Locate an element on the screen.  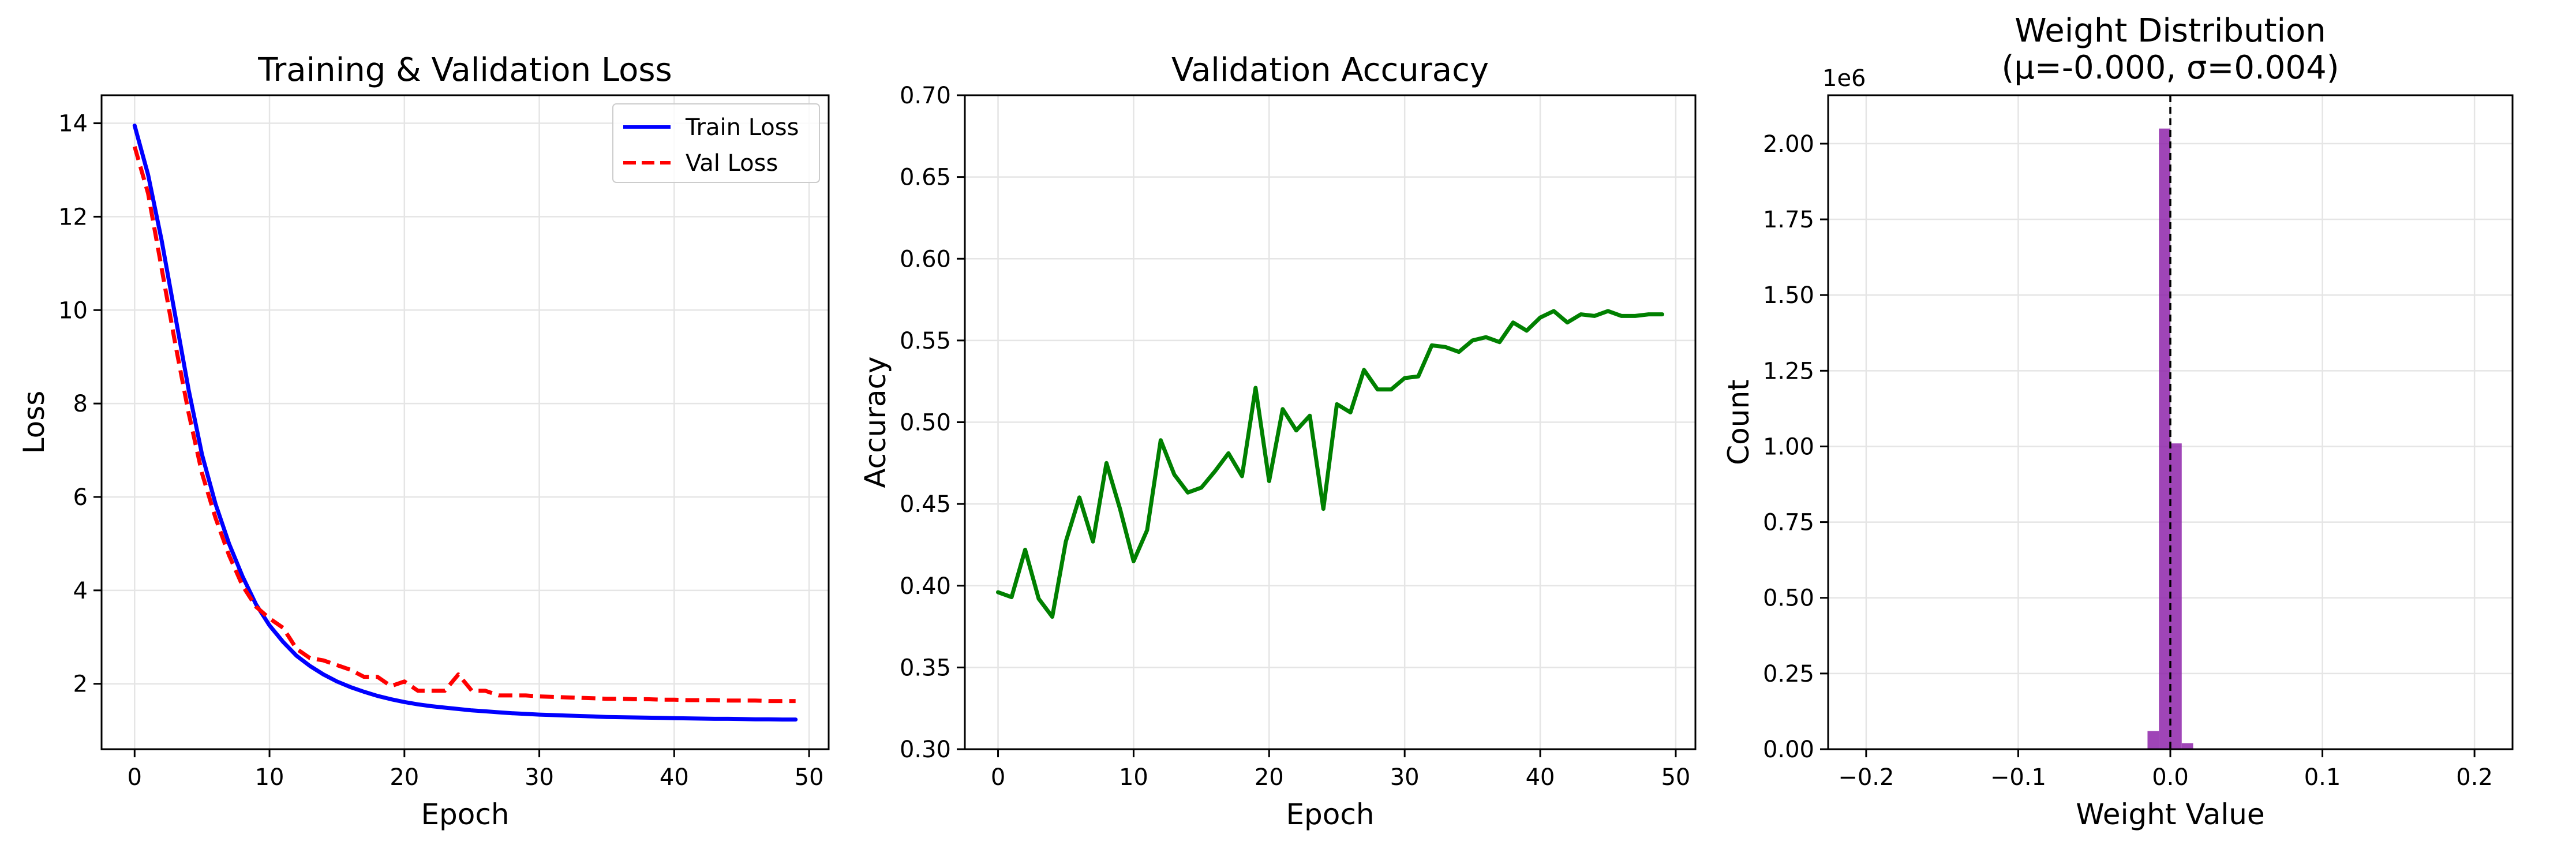
histogram-title: Weight Distribution is located at coordinates (2170, 31).